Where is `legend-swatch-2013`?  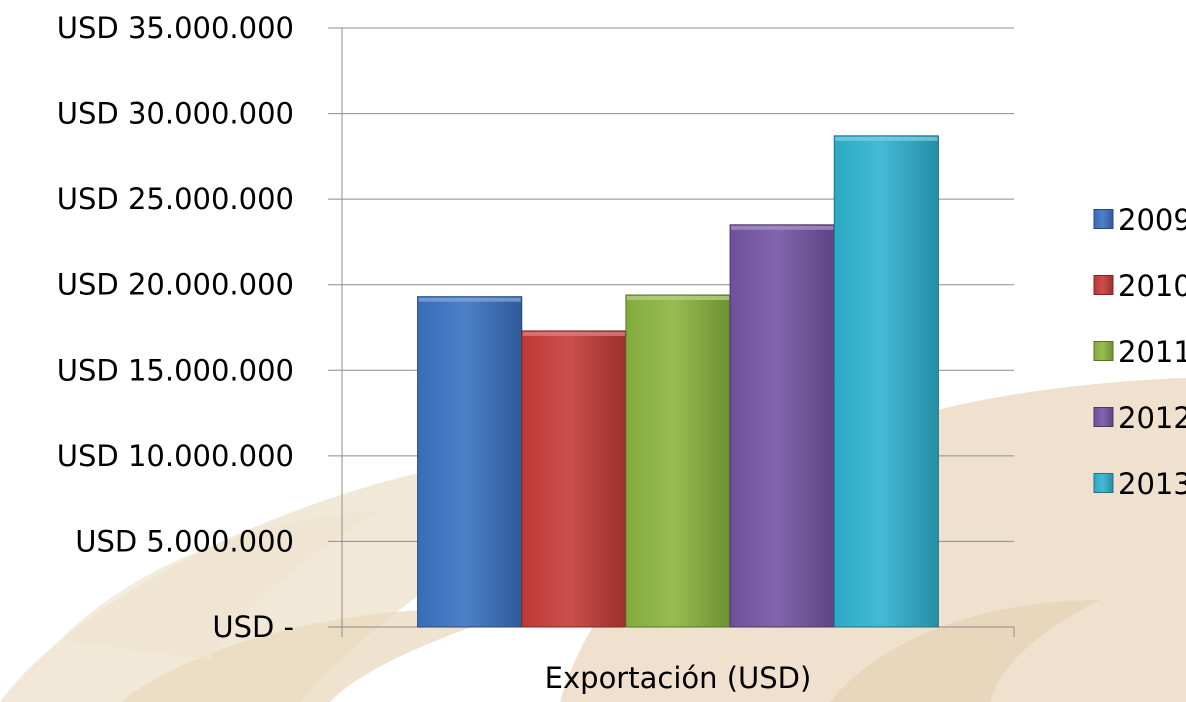 legend-swatch-2013 is located at coordinates (1103, 483).